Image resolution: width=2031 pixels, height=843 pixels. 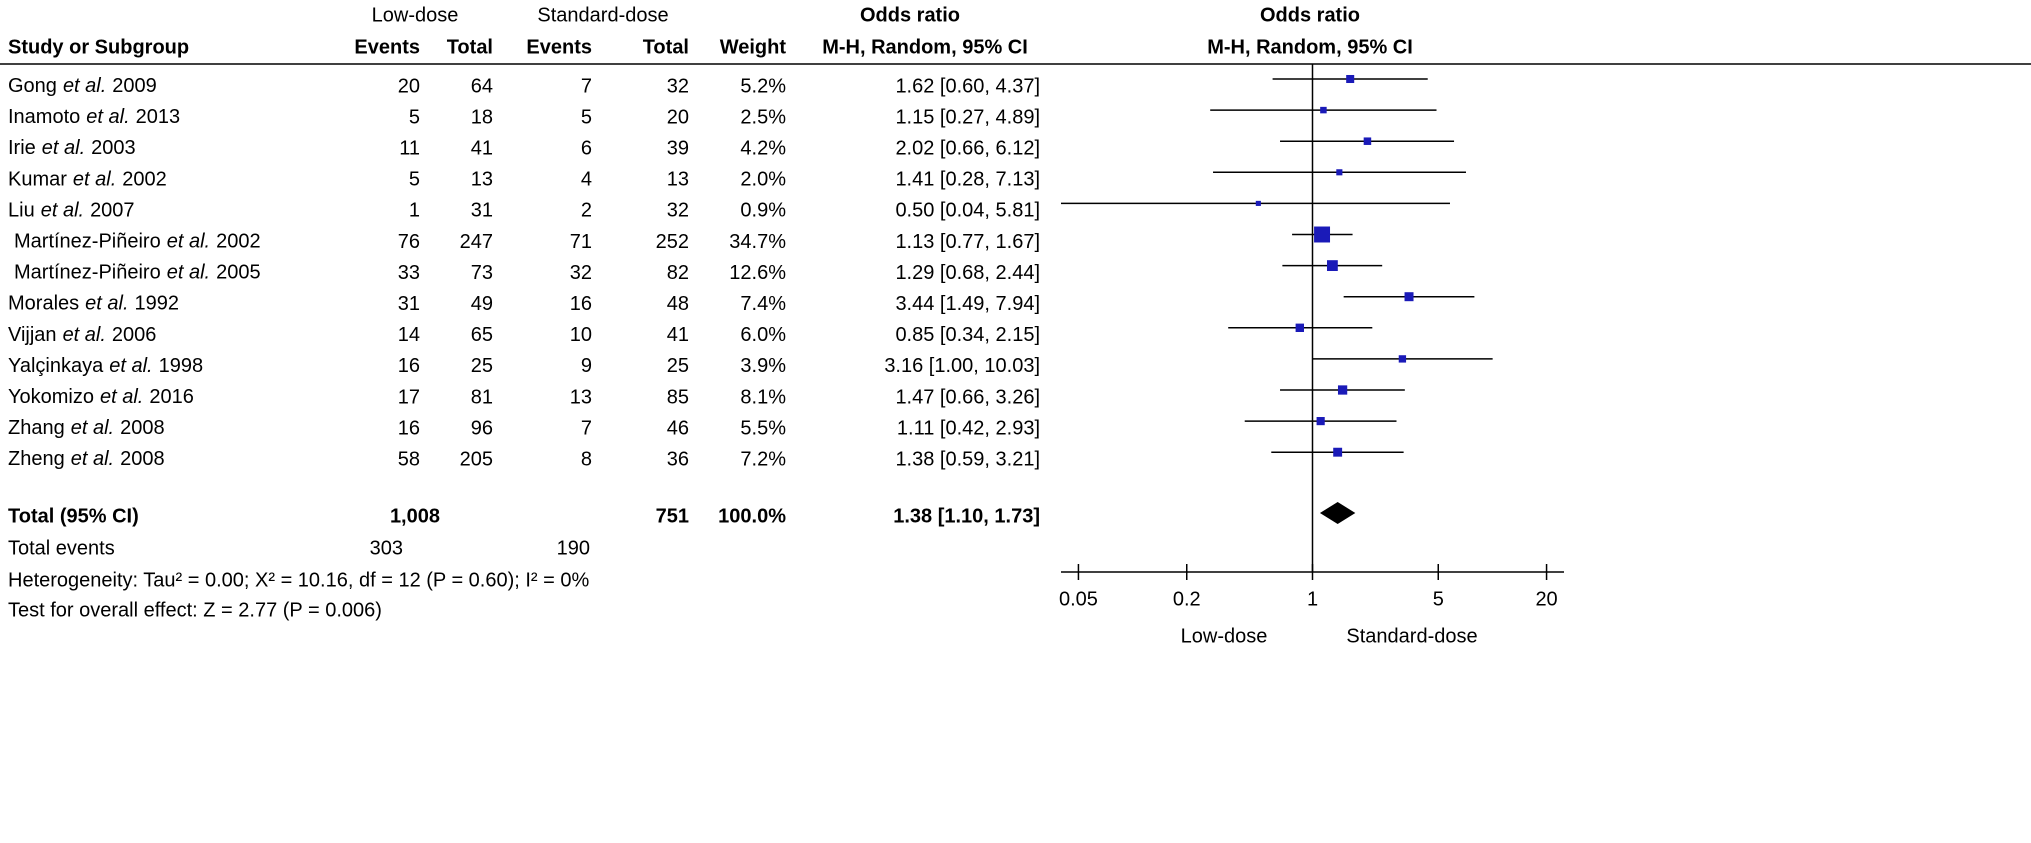 I want to click on cell: 7, so click(x=586, y=428).